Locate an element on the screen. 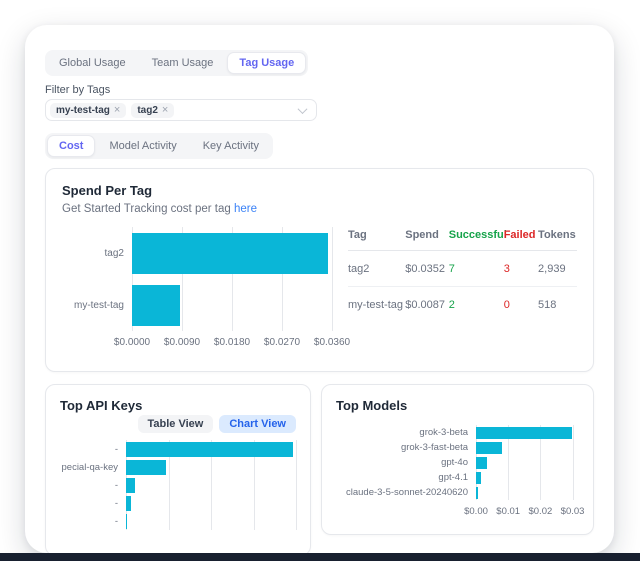  column-header-spend: Spend is located at coordinates (427, 239).